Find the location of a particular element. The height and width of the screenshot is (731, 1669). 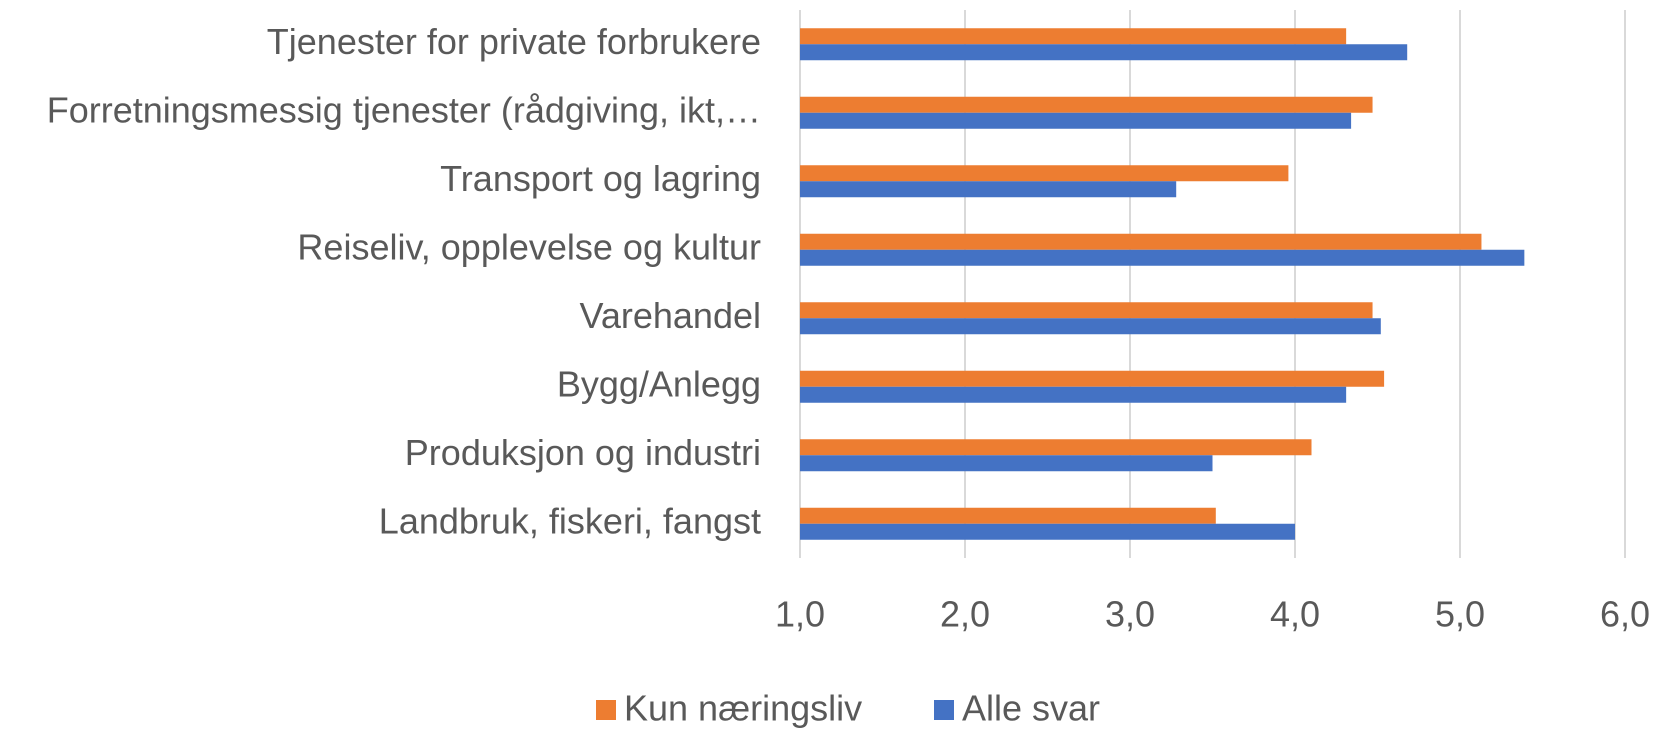

x-tick-label: 1,0 is located at coordinates (800, 614).